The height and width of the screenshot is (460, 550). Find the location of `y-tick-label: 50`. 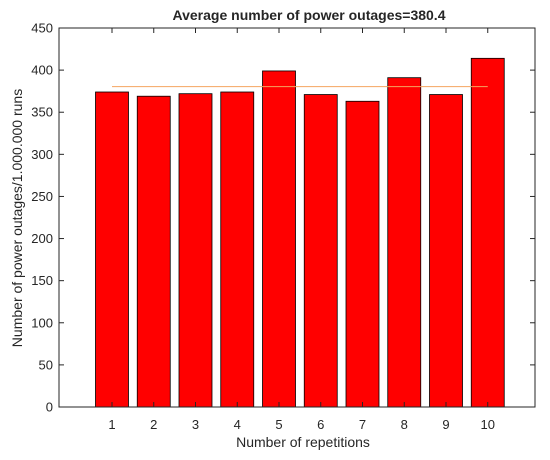

y-tick-label: 50 is located at coordinates (46, 364).